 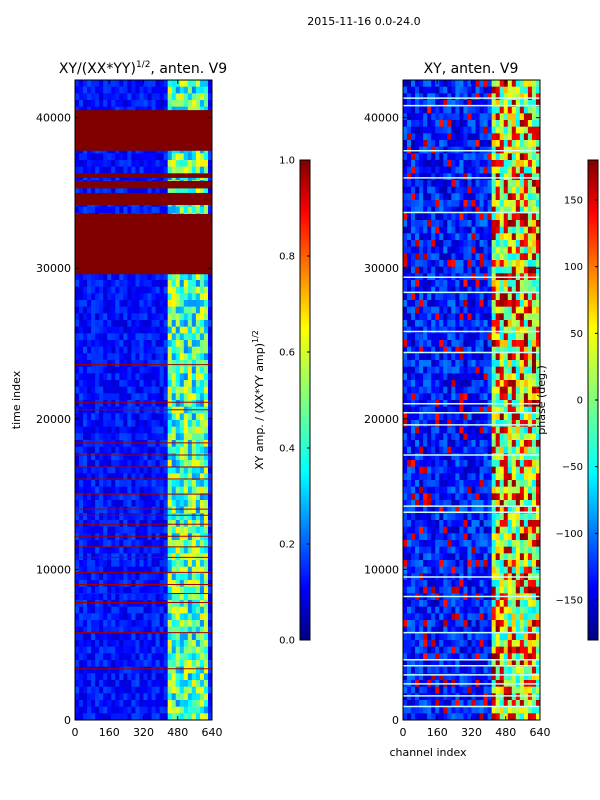 I want to click on amplitude-xtick-label: 160, so click(x=109, y=732).